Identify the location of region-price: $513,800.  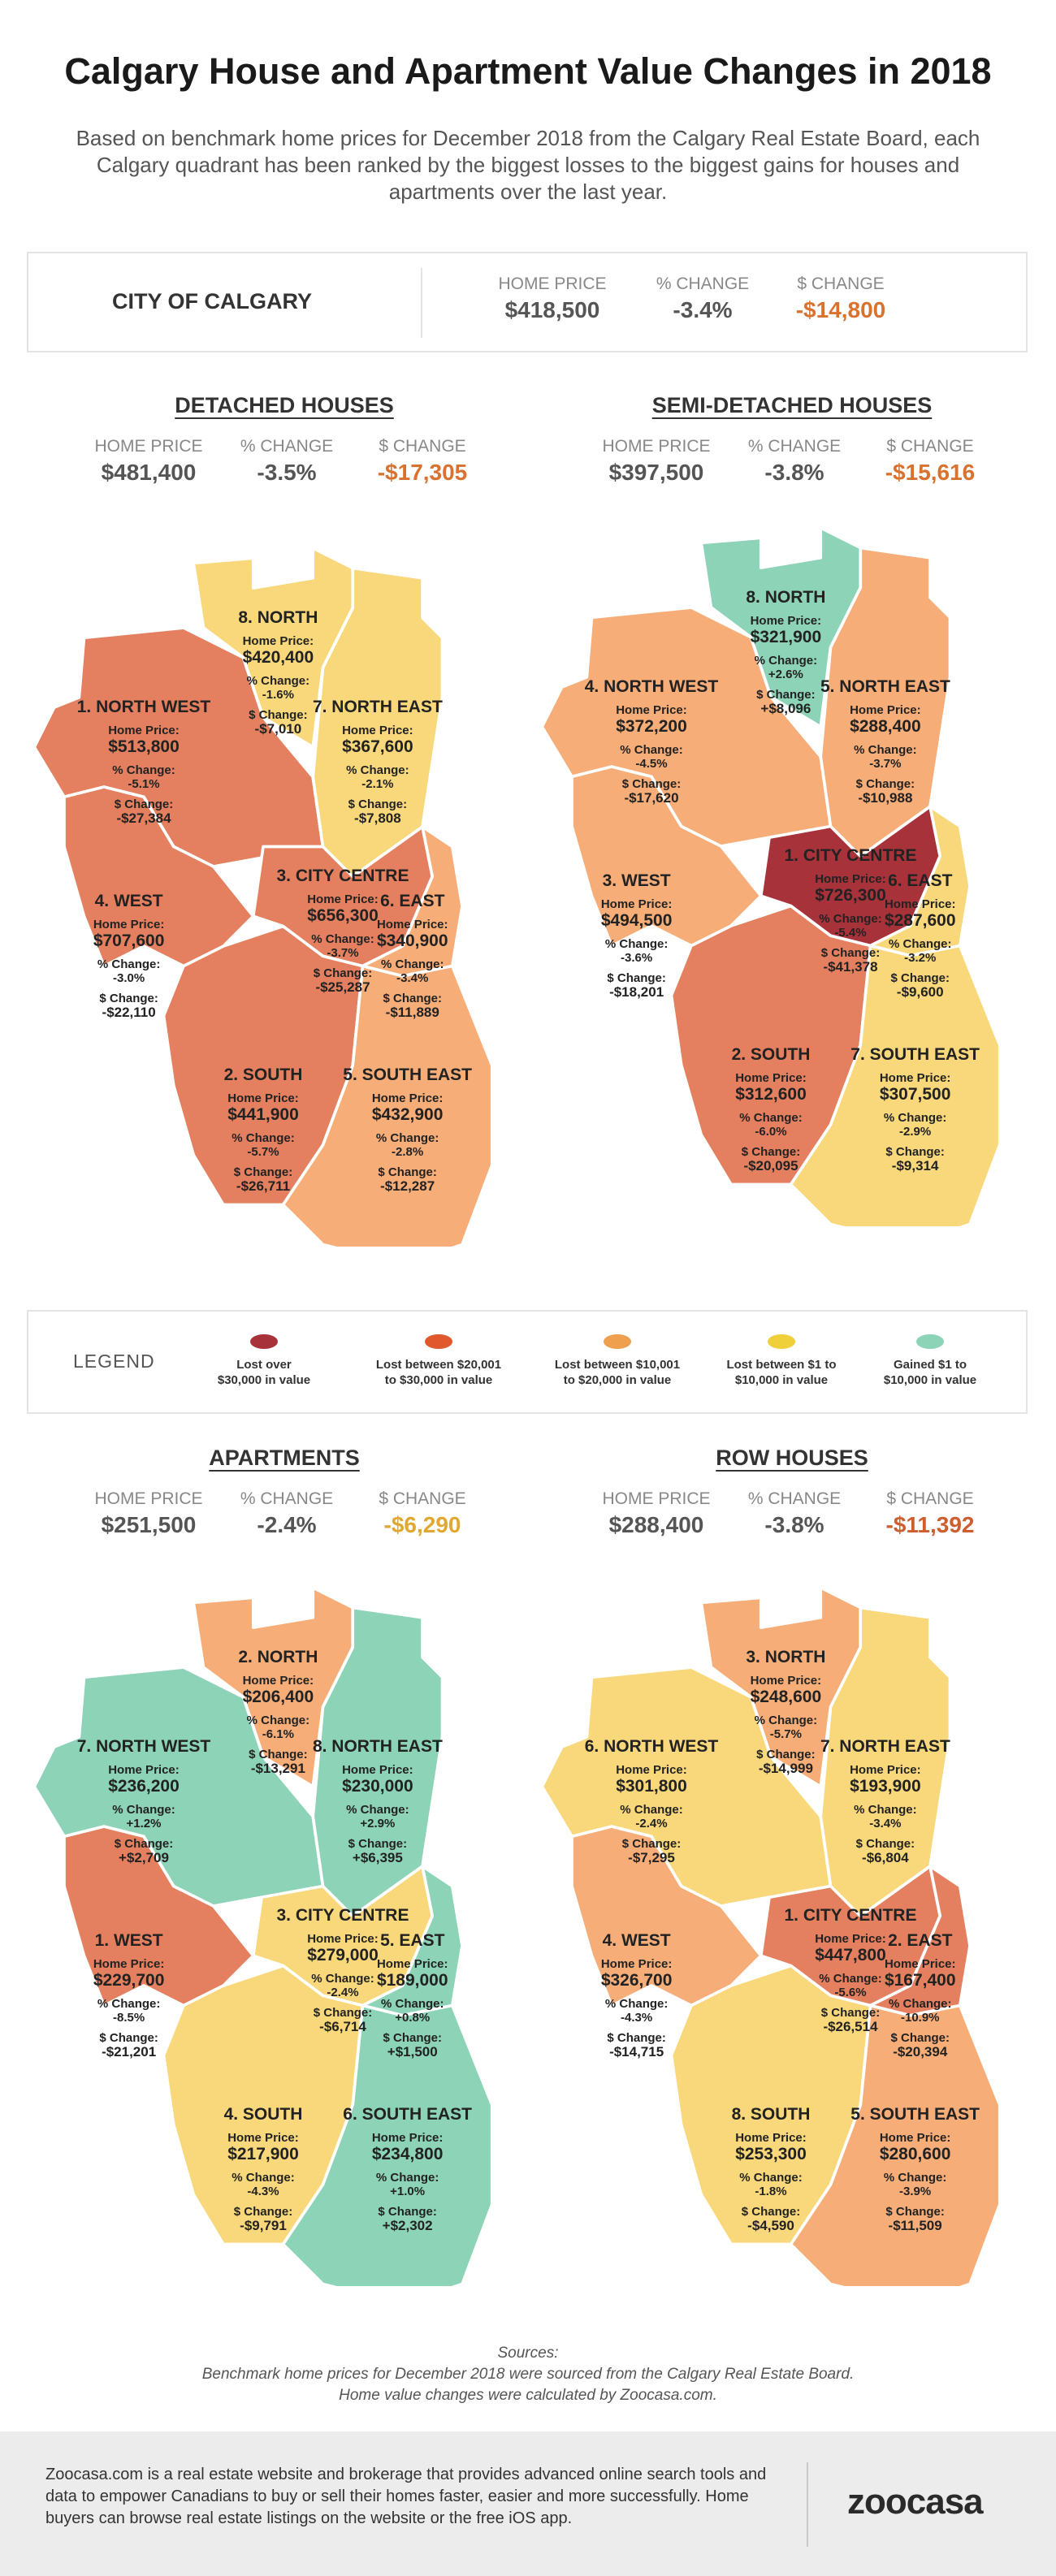
(144, 747).